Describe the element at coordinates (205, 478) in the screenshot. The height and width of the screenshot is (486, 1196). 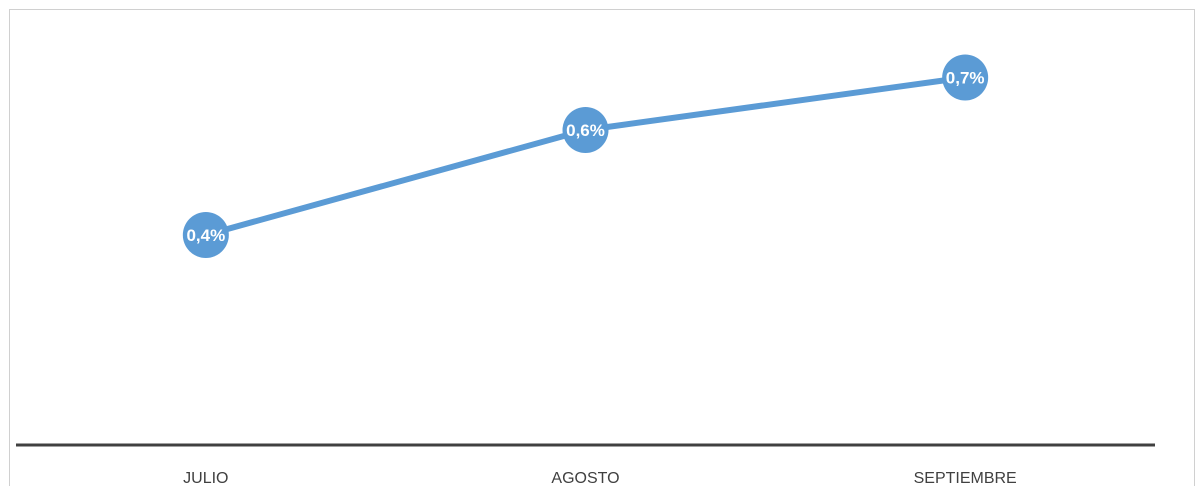
I see `x-tick-label: JULIO` at that location.